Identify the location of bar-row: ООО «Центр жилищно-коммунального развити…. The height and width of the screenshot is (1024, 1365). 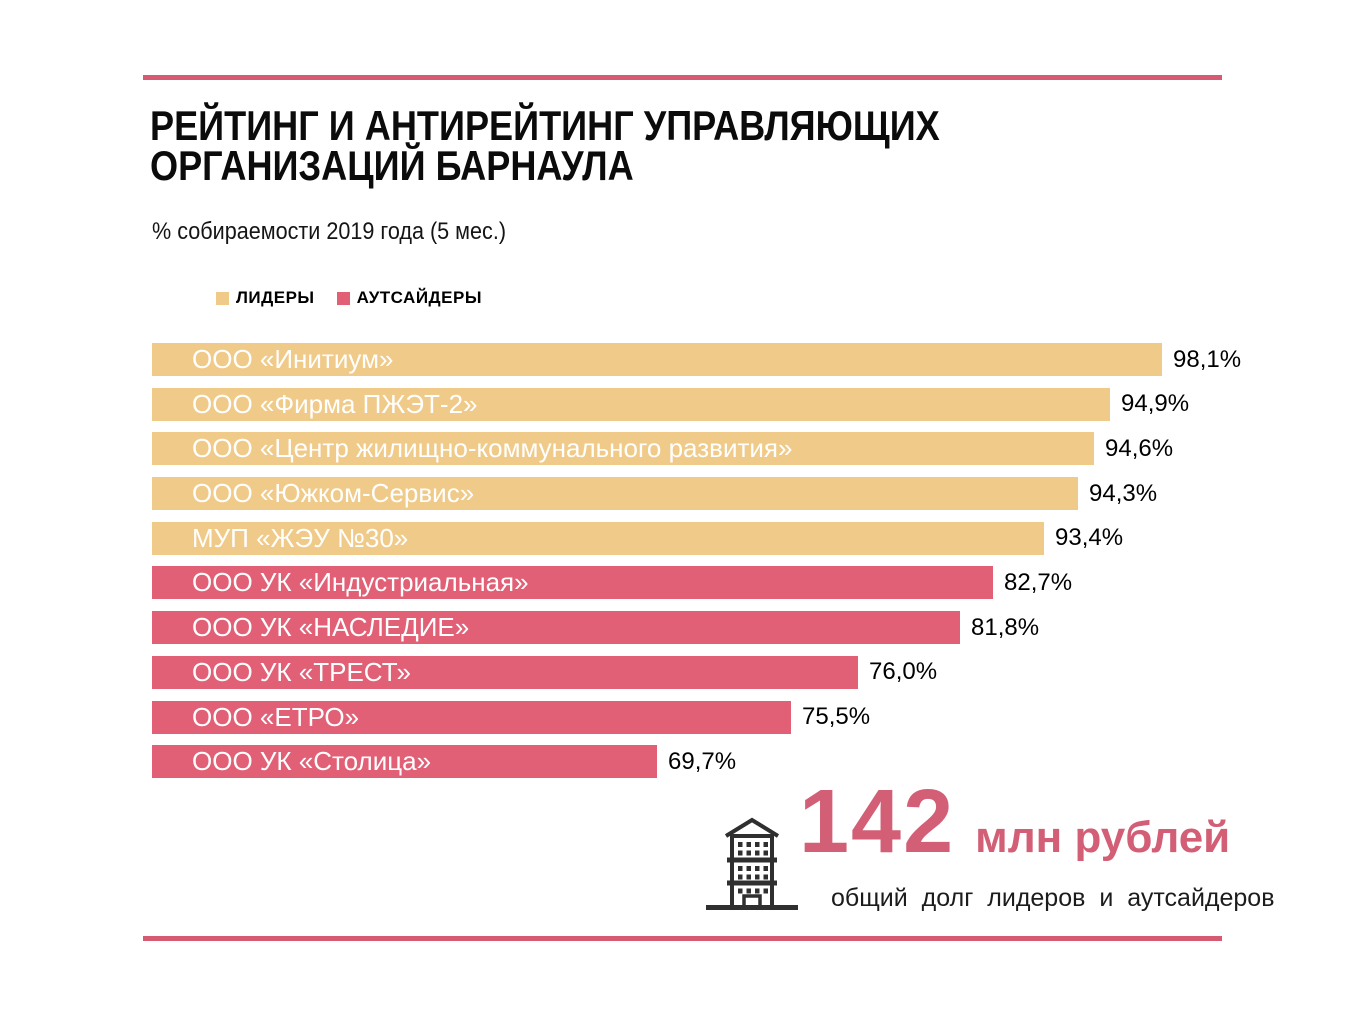
(696, 449).